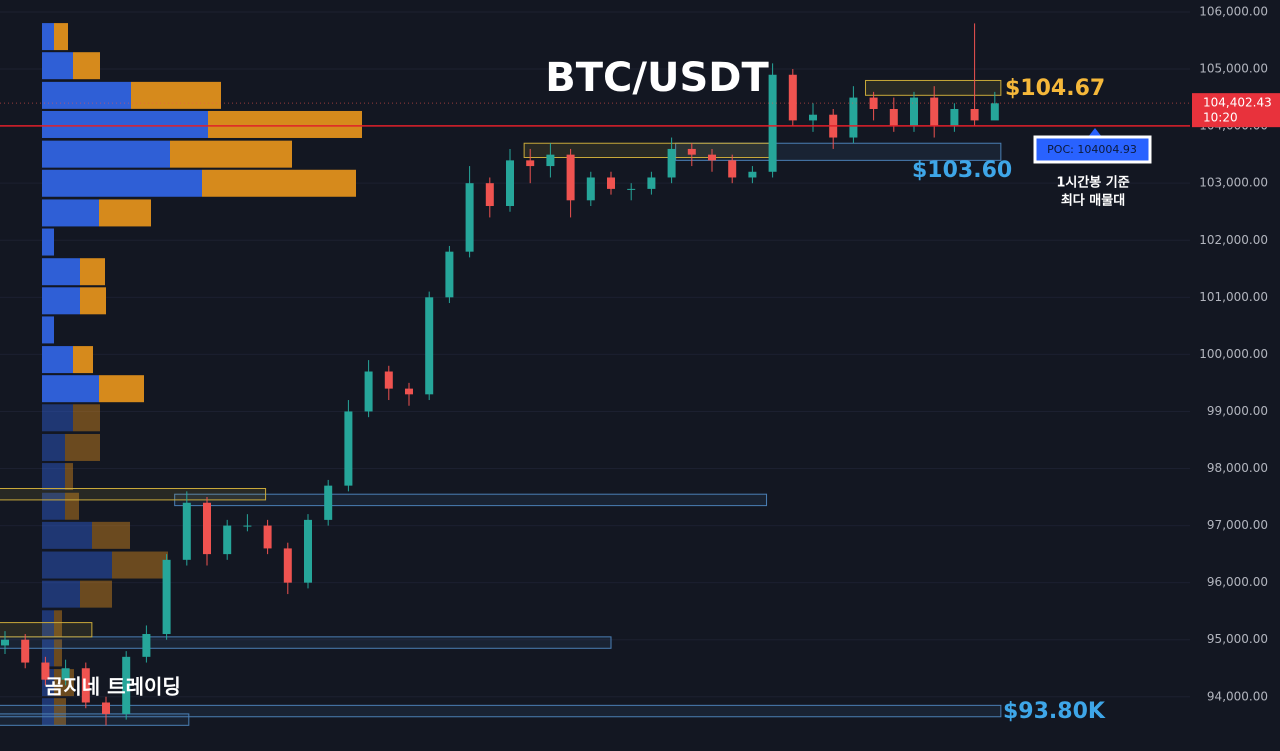 The height and width of the screenshot is (751, 1280). Describe the element at coordinates (1233, 183) in the screenshot. I see `y-tick-label: 103,000.00` at that location.